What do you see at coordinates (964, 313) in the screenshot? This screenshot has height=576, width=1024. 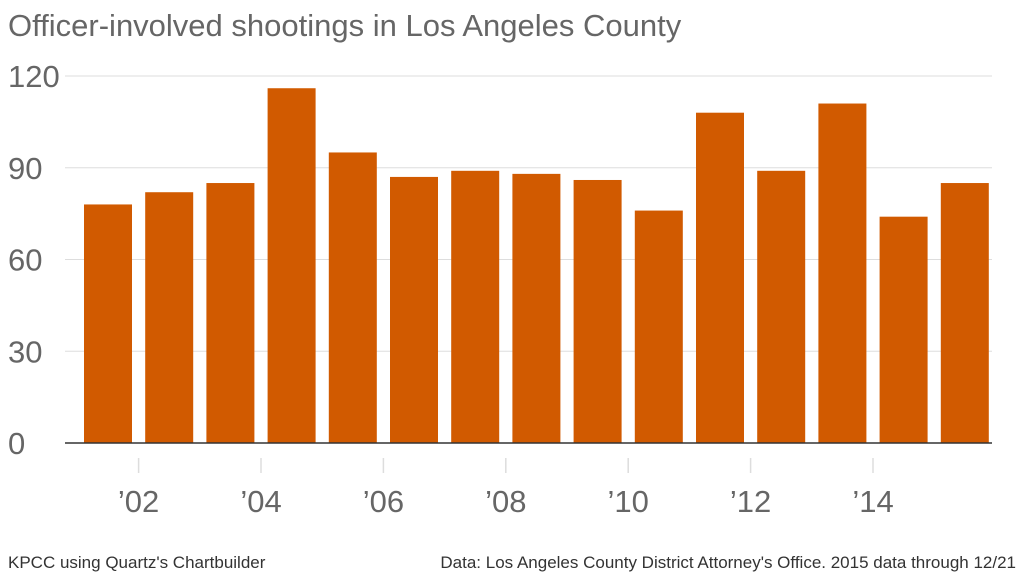 I see `bar-2015` at bounding box center [964, 313].